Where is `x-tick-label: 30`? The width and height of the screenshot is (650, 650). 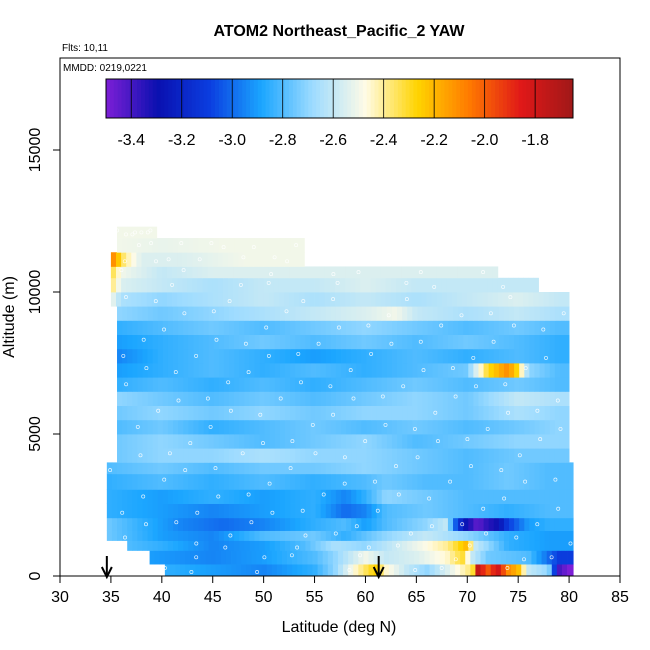
x-tick-label: 30 is located at coordinates (60, 597).